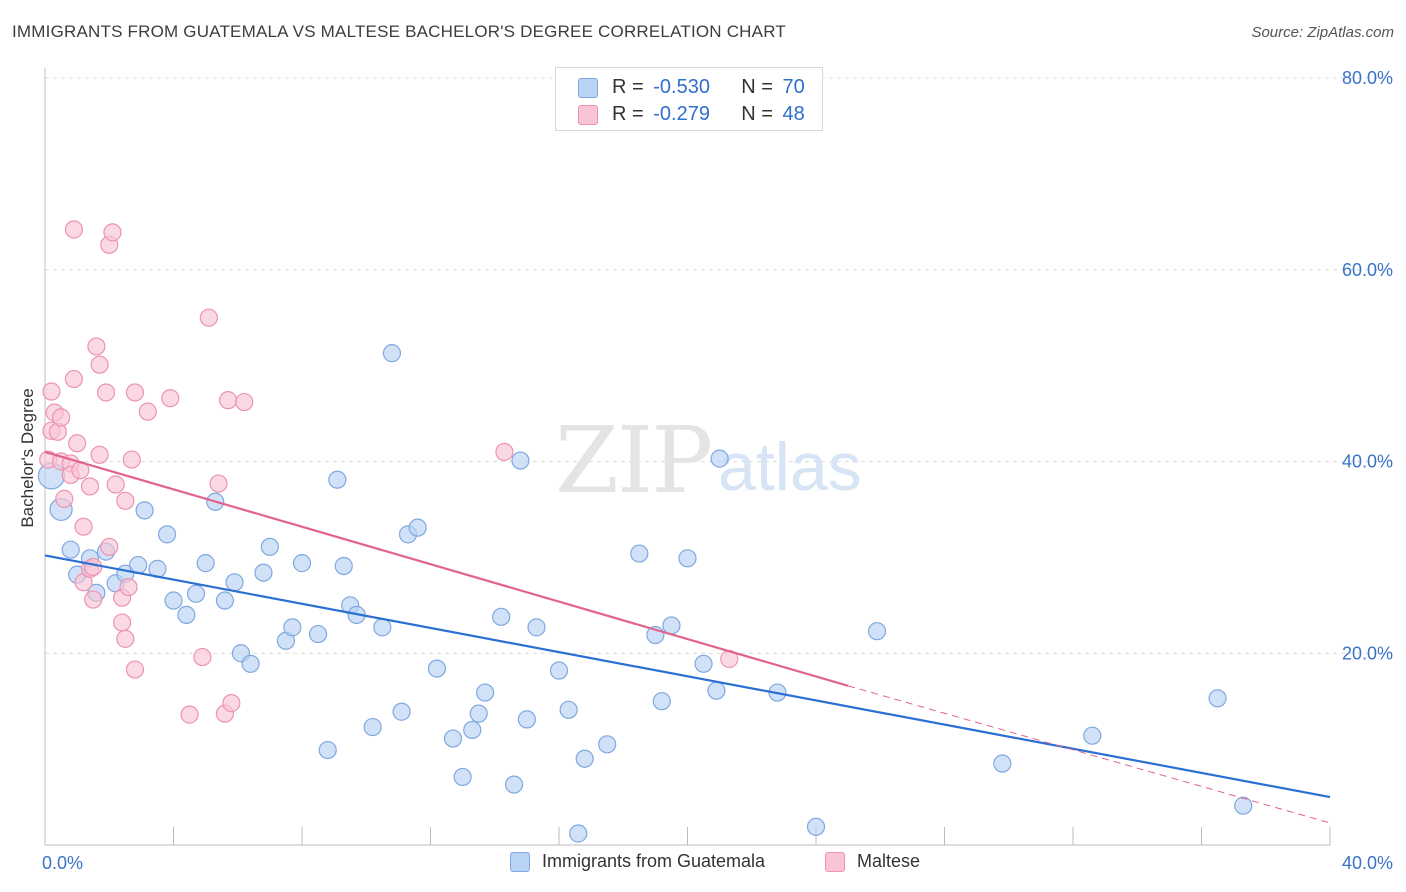 This screenshot has width=1406, height=892. I want to click on x-tick-label: 0.0%, so click(62, 863).